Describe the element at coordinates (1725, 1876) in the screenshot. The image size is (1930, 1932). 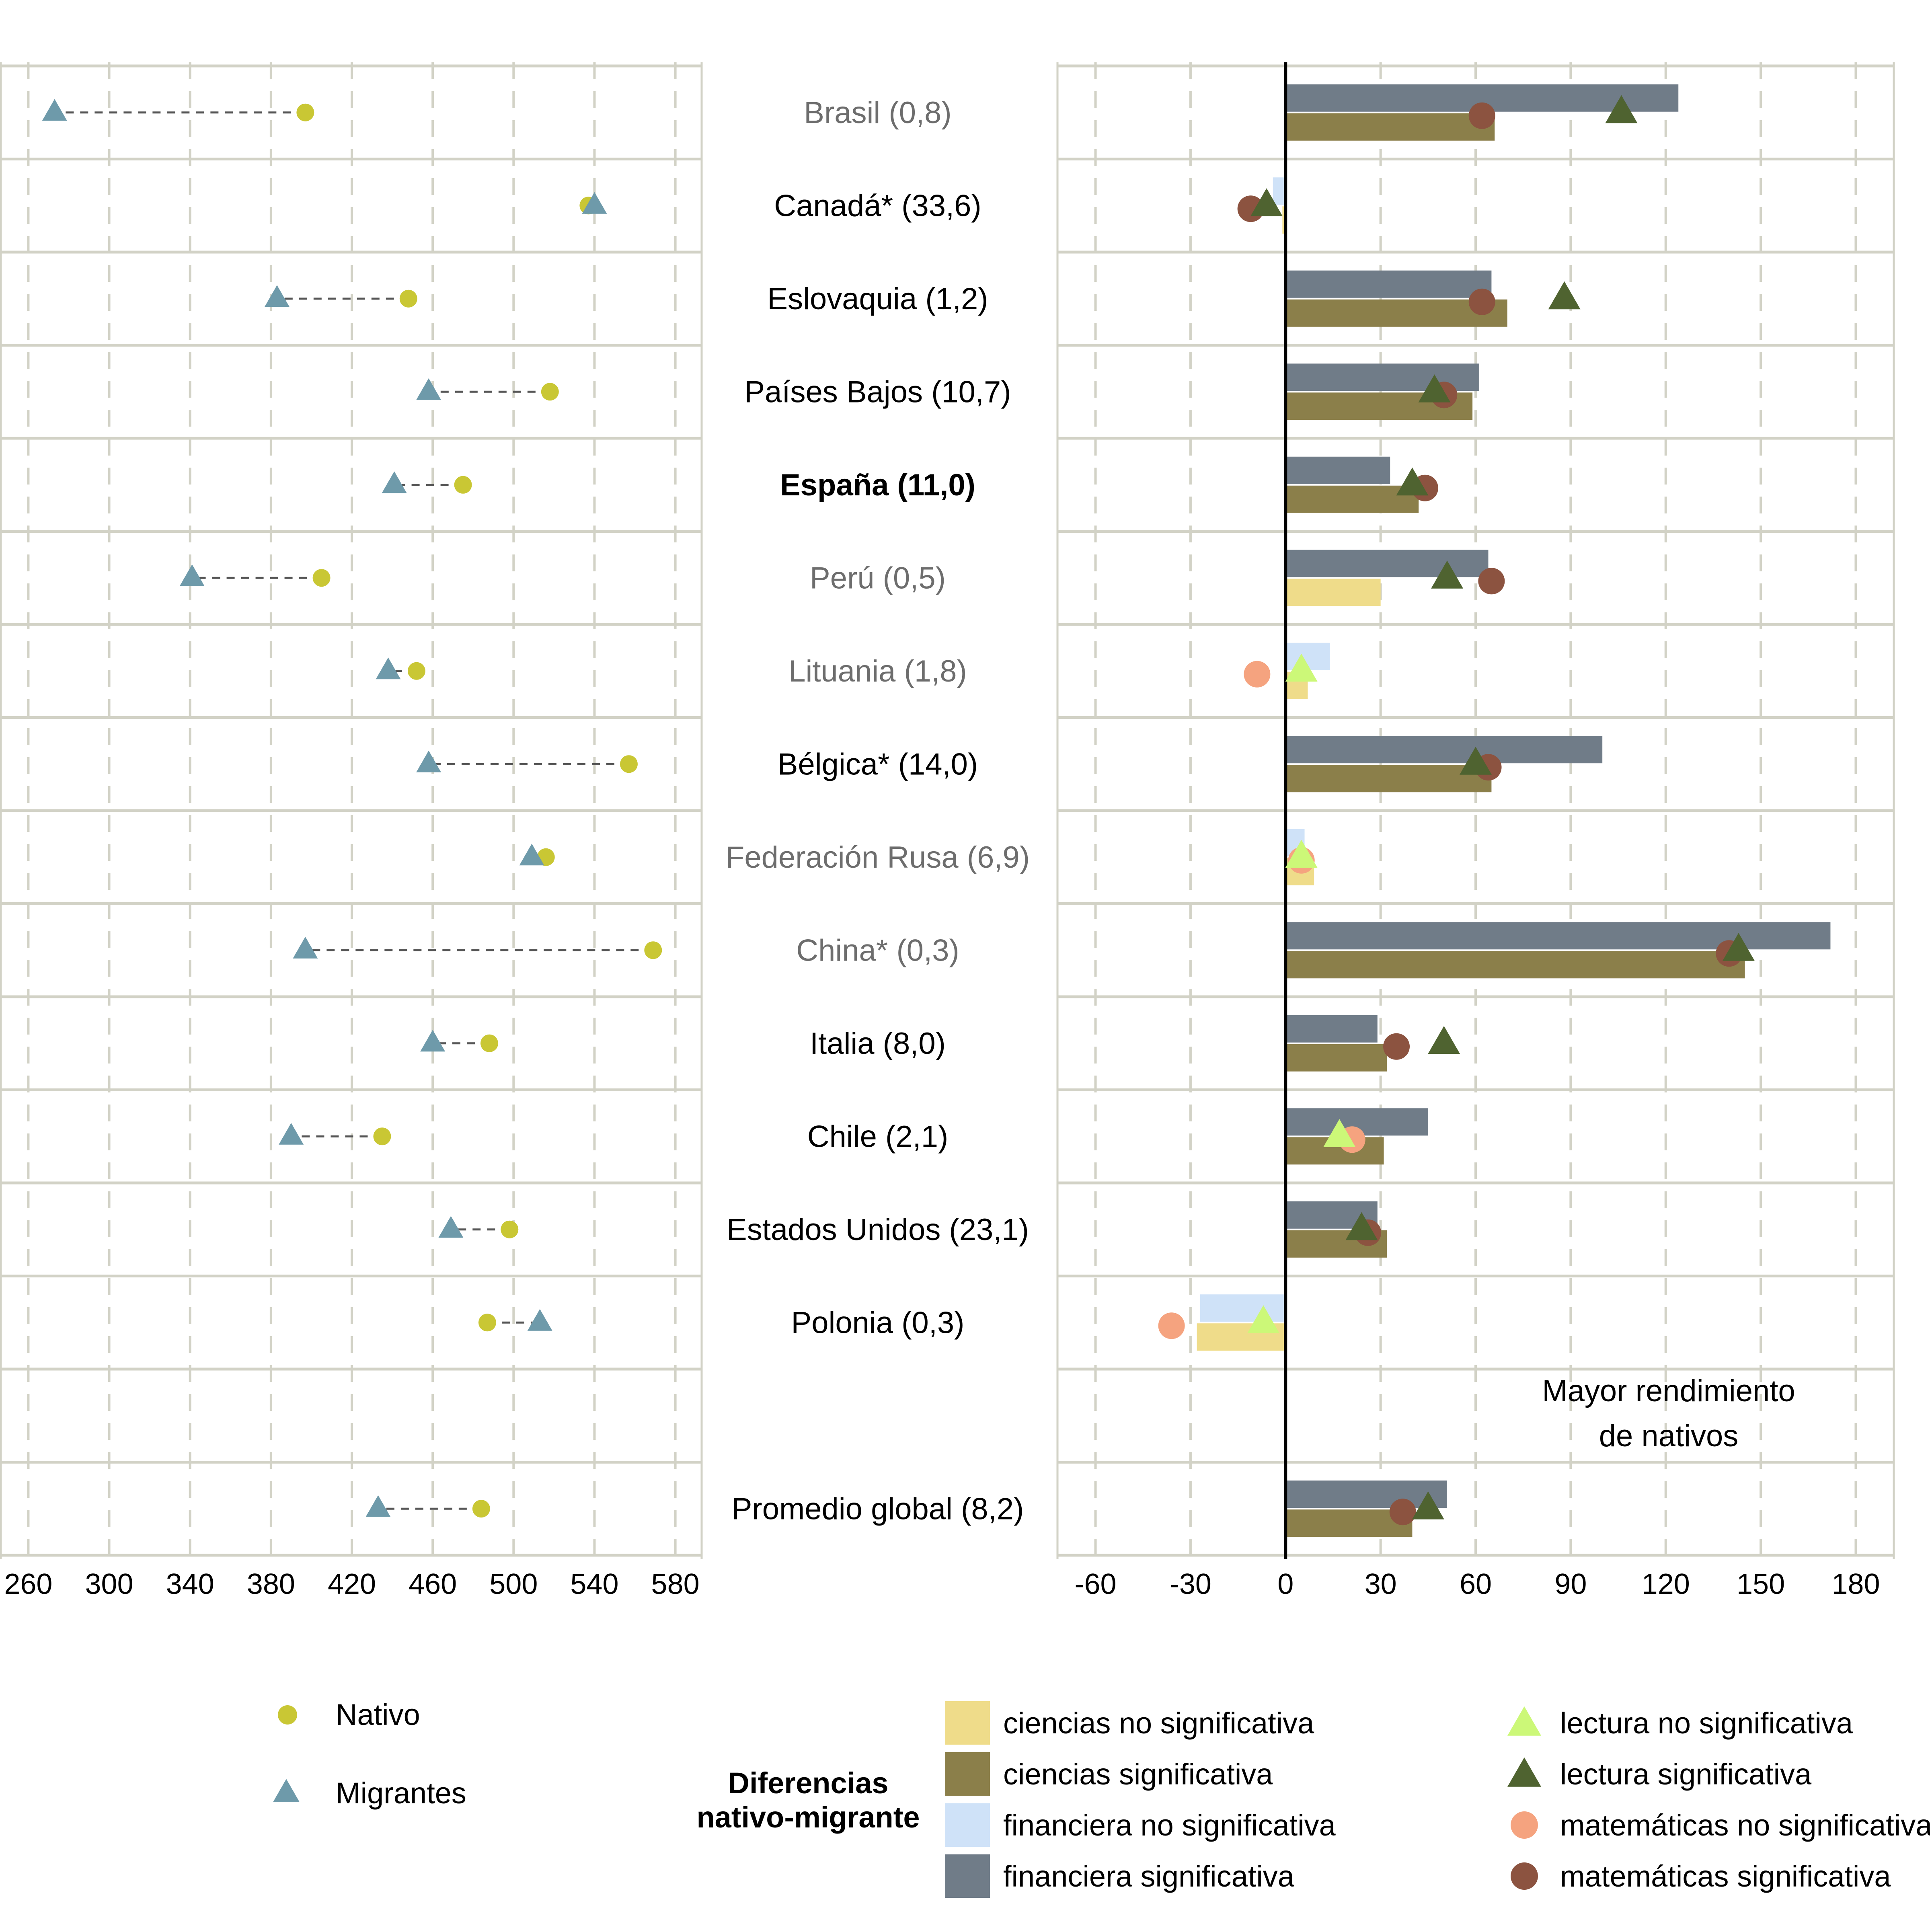
I see `legend-label-mat_s: matemáticas significativa` at that location.